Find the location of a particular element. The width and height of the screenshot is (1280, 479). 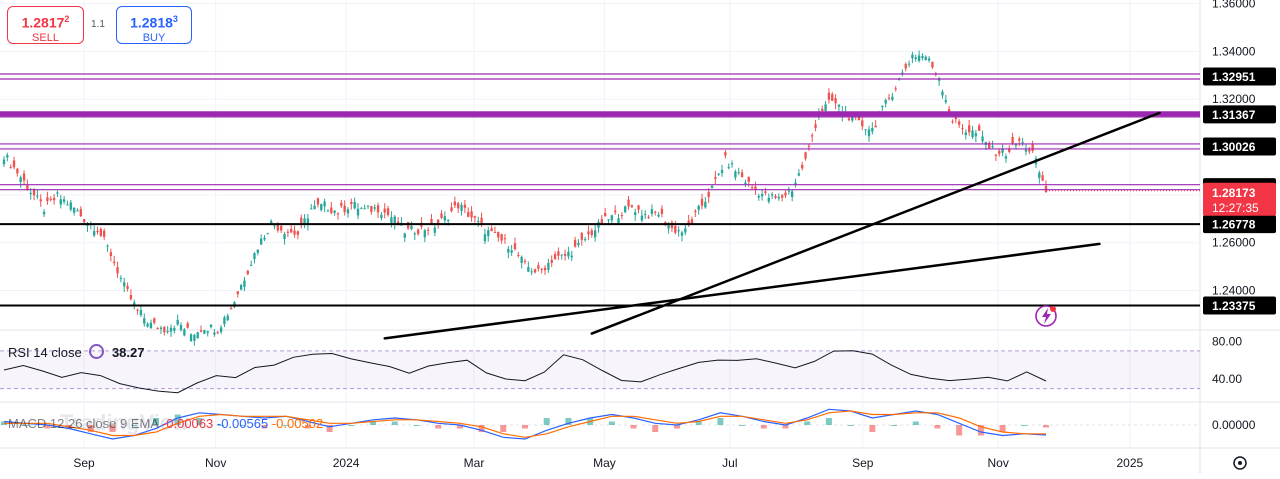

current-price-badge is located at coordinates (1239, 199).